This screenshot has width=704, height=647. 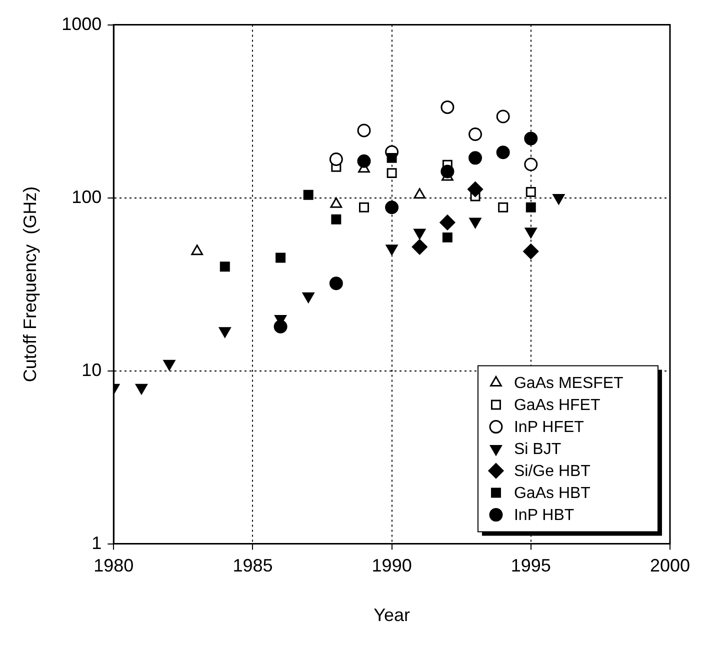 I want to click on legend-label: InP HFET, so click(x=549, y=427).